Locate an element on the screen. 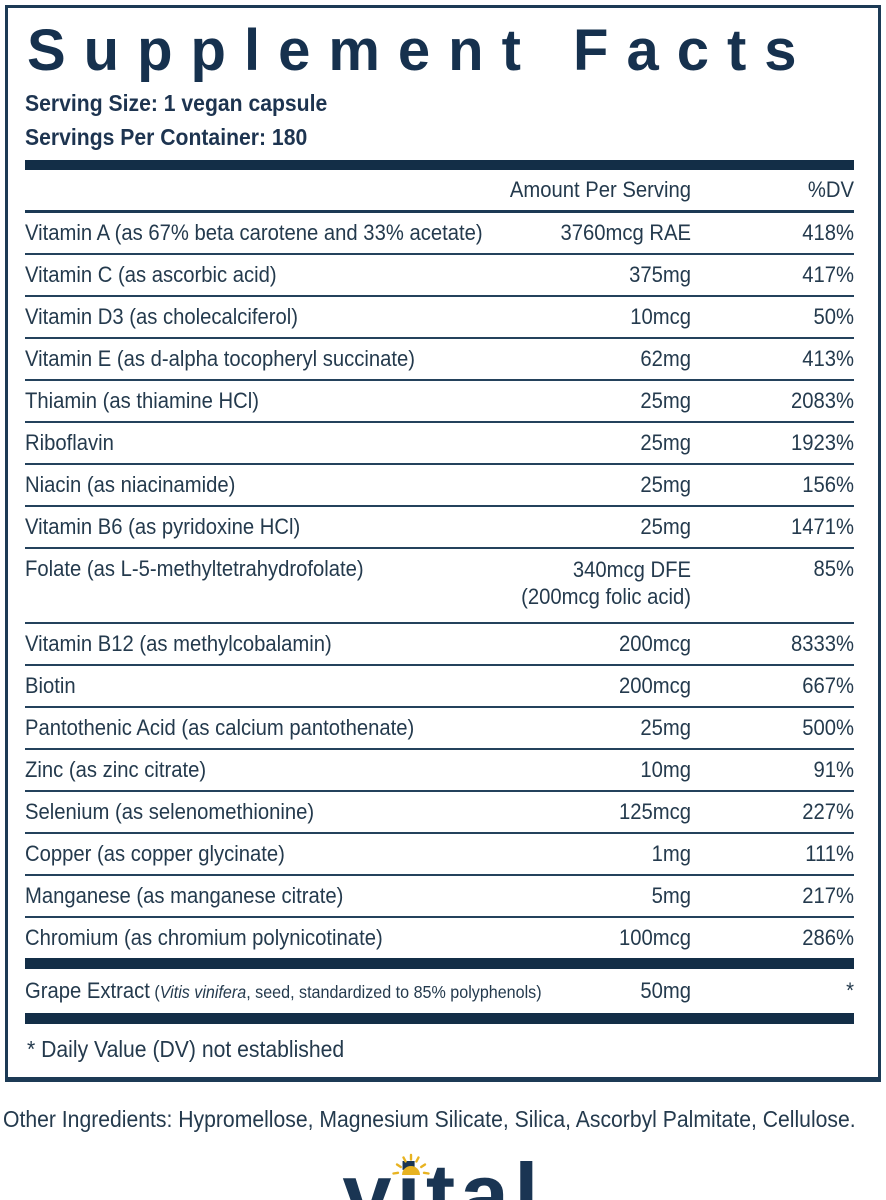 This screenshot has width=886, height=1200. divider-bar-bottom is located at coordinates (439, 1018).